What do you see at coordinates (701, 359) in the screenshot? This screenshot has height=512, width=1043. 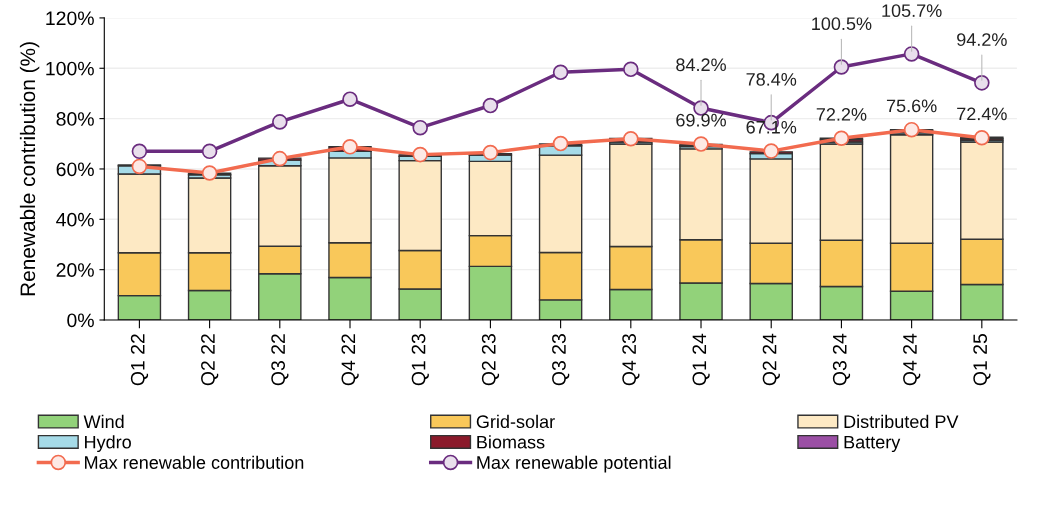 I see `x-tick-label: Q1 24` at bounding box center [701, 359].